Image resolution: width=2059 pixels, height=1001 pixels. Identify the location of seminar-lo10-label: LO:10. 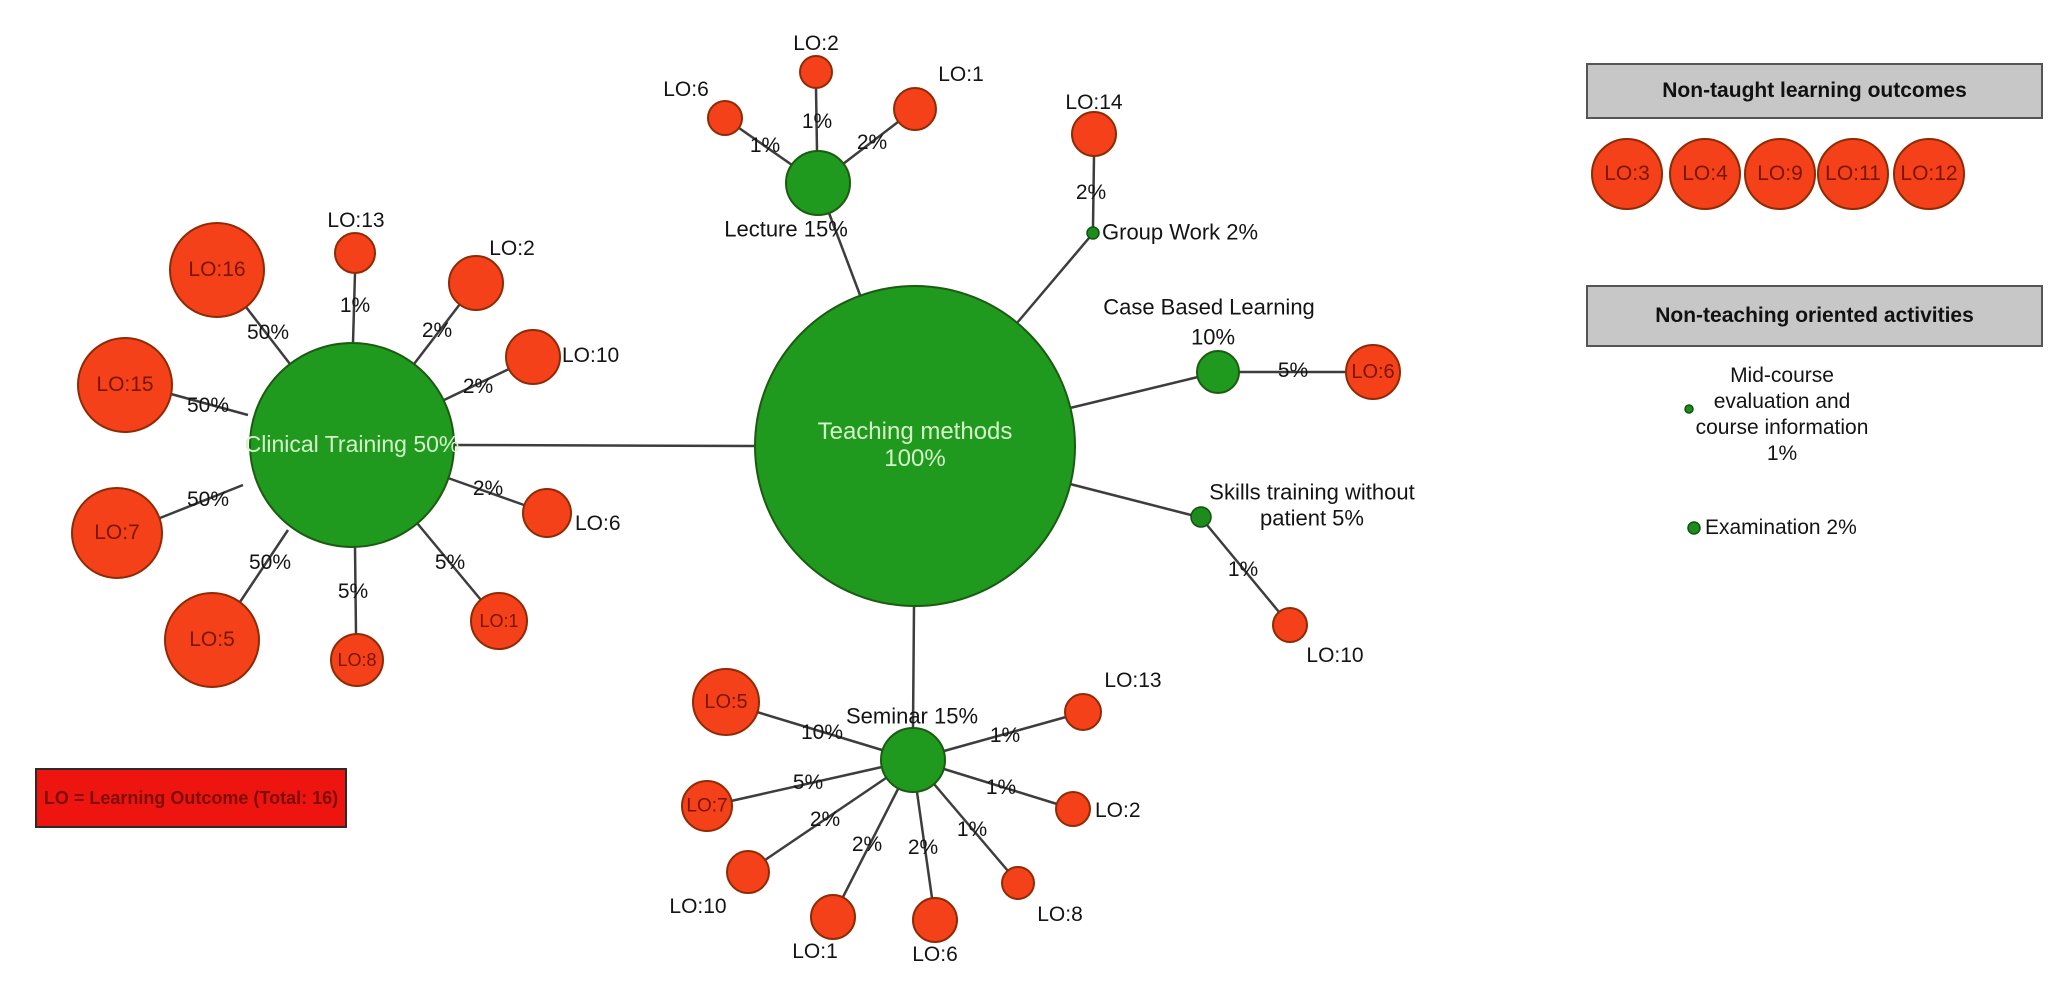
(698, 907).